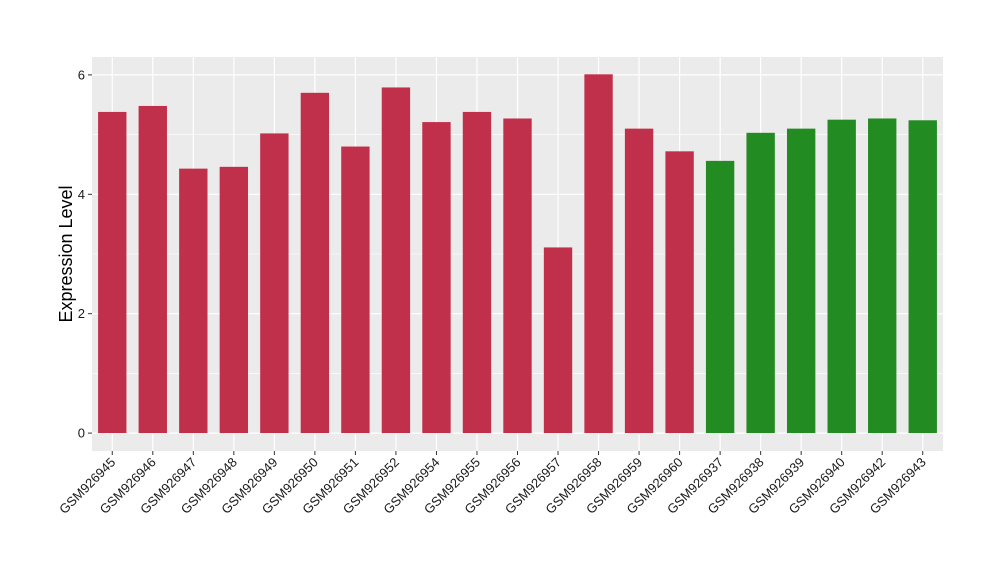  I want to click on y-axis: 0 2 4 6, so click(85, 254).